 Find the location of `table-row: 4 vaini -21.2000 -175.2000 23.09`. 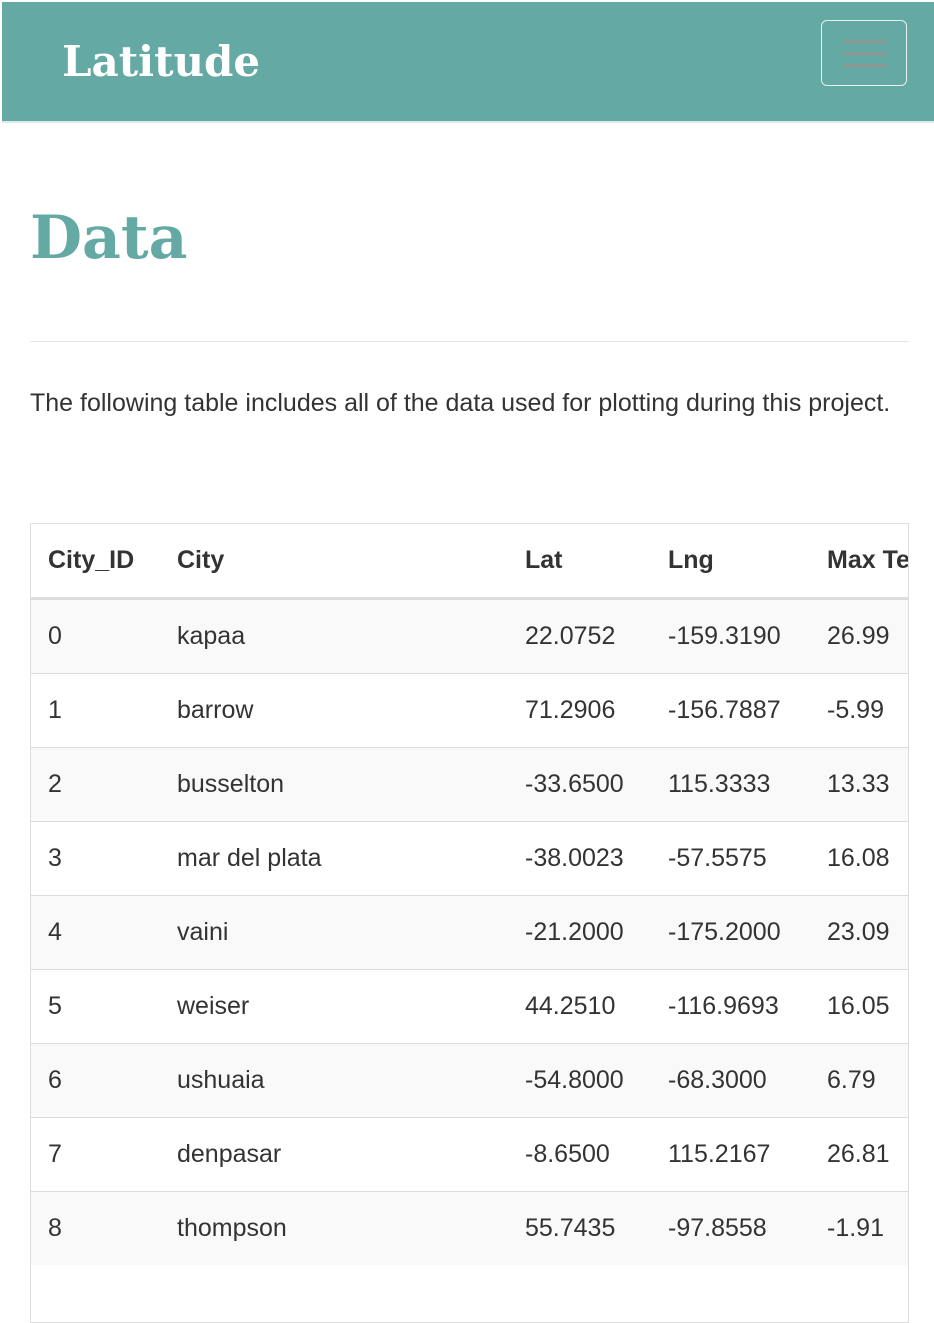

table-row: 4 vaini -21.2000 -175.2000 23.09 is located at coordinates (469, 932).